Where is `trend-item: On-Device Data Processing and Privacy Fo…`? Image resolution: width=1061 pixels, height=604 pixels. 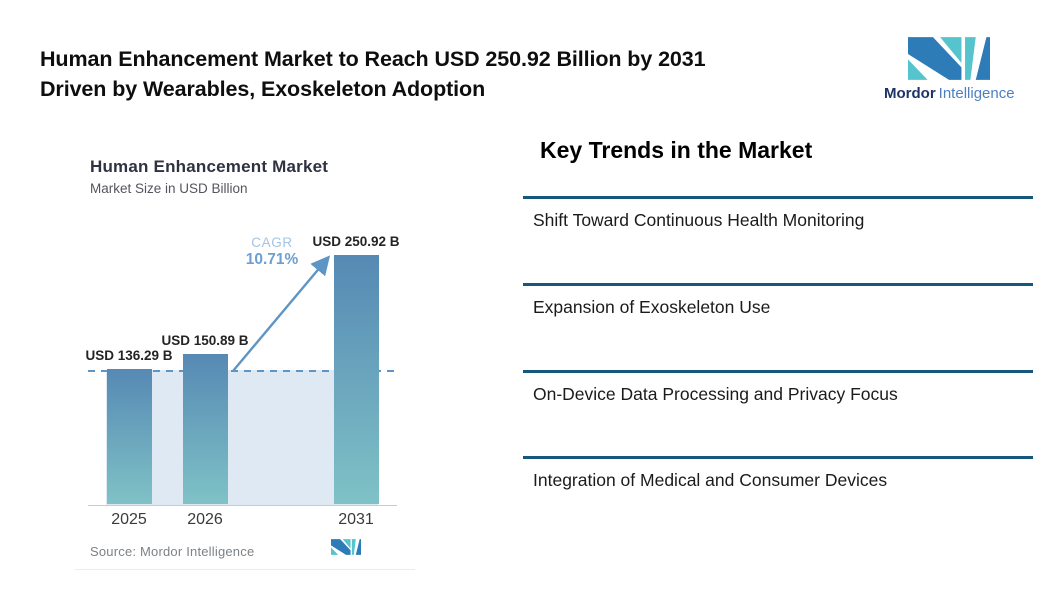 trend-item: On-Device Data Processing and Privacy Fo… is located at coordinates (778, 387).